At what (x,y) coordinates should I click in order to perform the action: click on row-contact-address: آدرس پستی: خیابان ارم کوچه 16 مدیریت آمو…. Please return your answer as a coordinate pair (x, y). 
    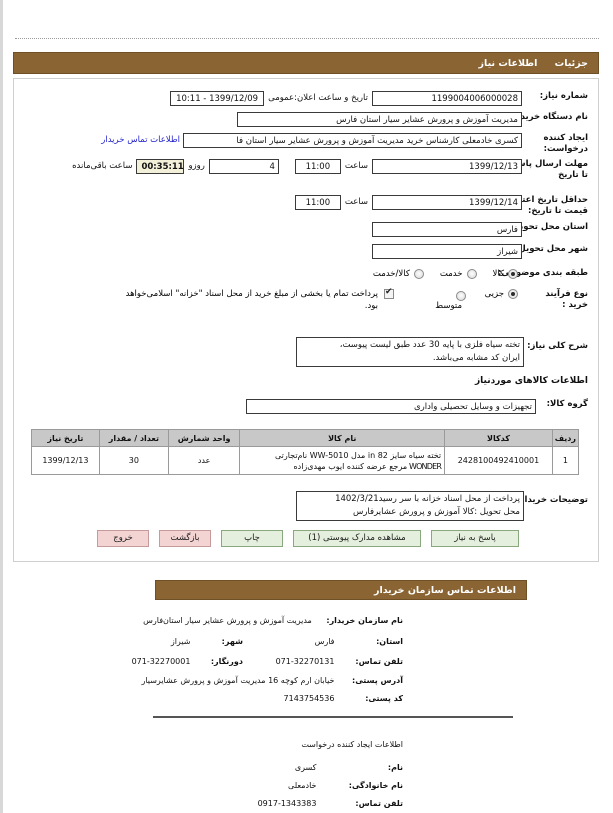
    Looking at the image, I should click on (272, 680).